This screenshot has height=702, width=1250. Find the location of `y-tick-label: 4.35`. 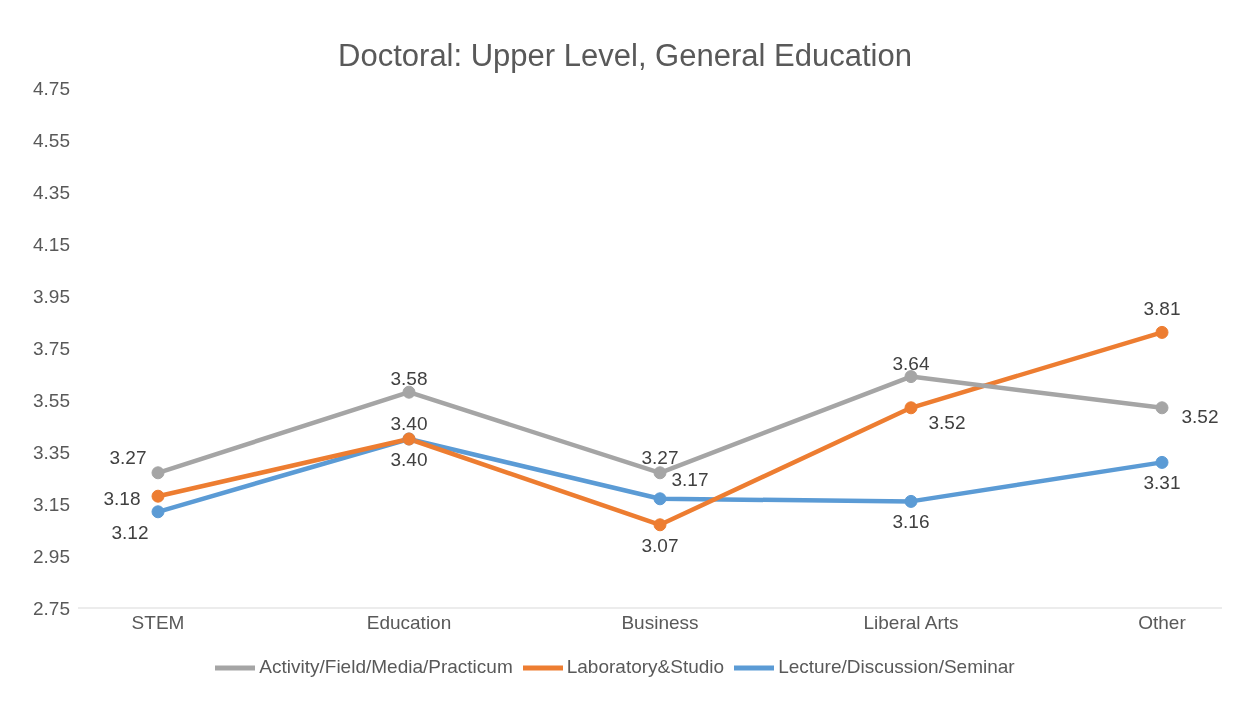

y-tick-label: 4.35 is located at coordinates (51, 192).